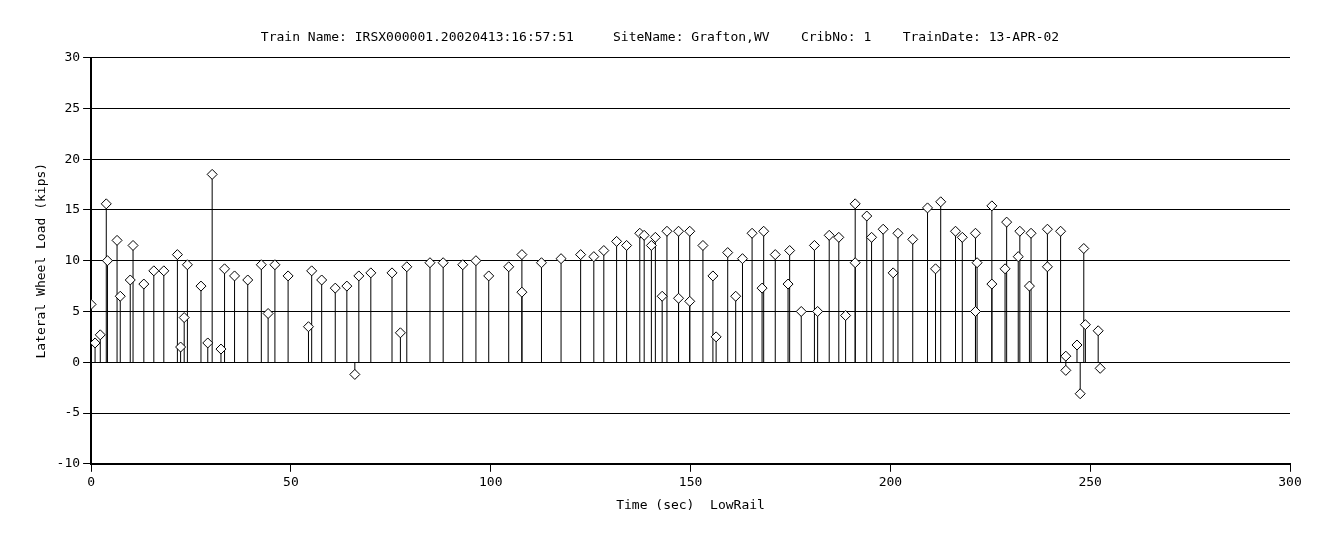 The width and height of the screenshot is (1330, 537). What do you see at coordinates (72, 56) in the screenshot?
I see `y-tick-label: 30` at bounding box center [72, 56].